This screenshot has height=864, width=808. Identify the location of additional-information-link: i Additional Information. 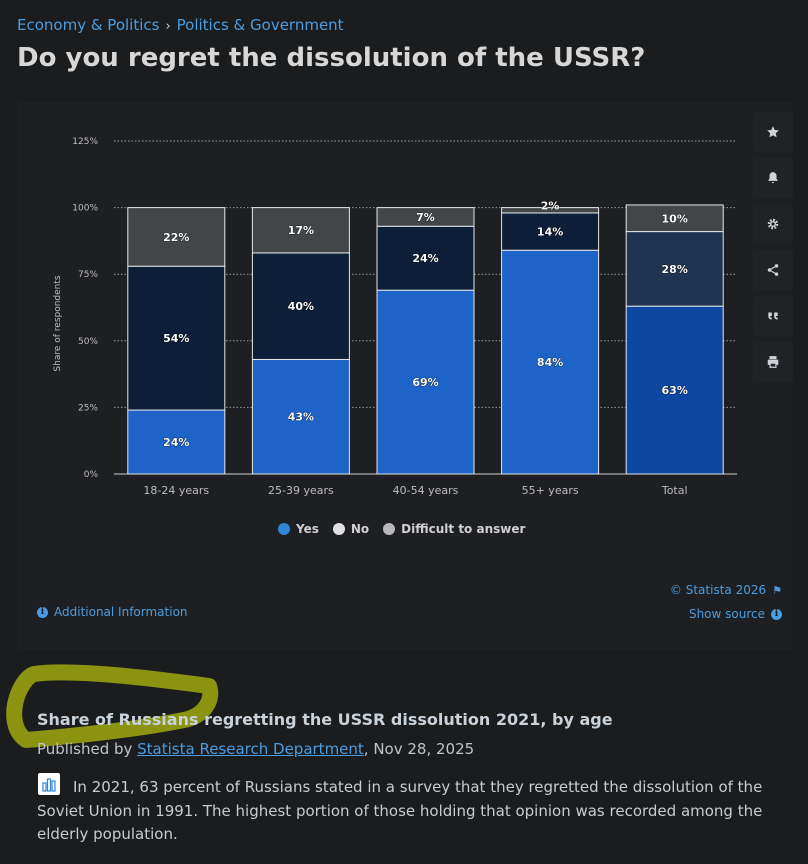
(112, 612).